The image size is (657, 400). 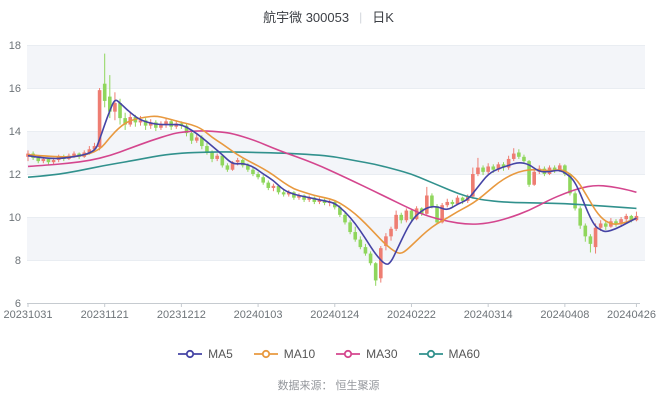 I want to click on stock-name-code: 航宇微 300053, so click(x=306, y=17).